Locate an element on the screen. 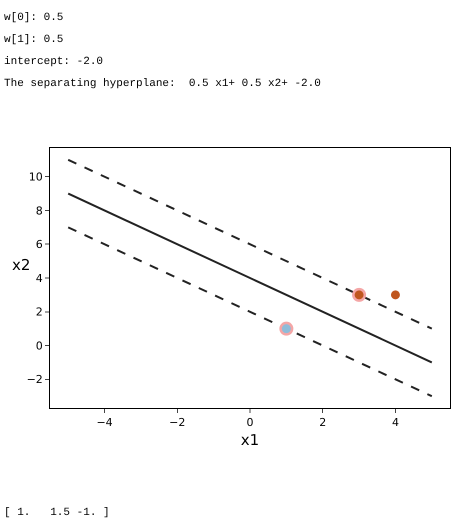  y-tick-label: −2 is located at coordinates (34, 379).